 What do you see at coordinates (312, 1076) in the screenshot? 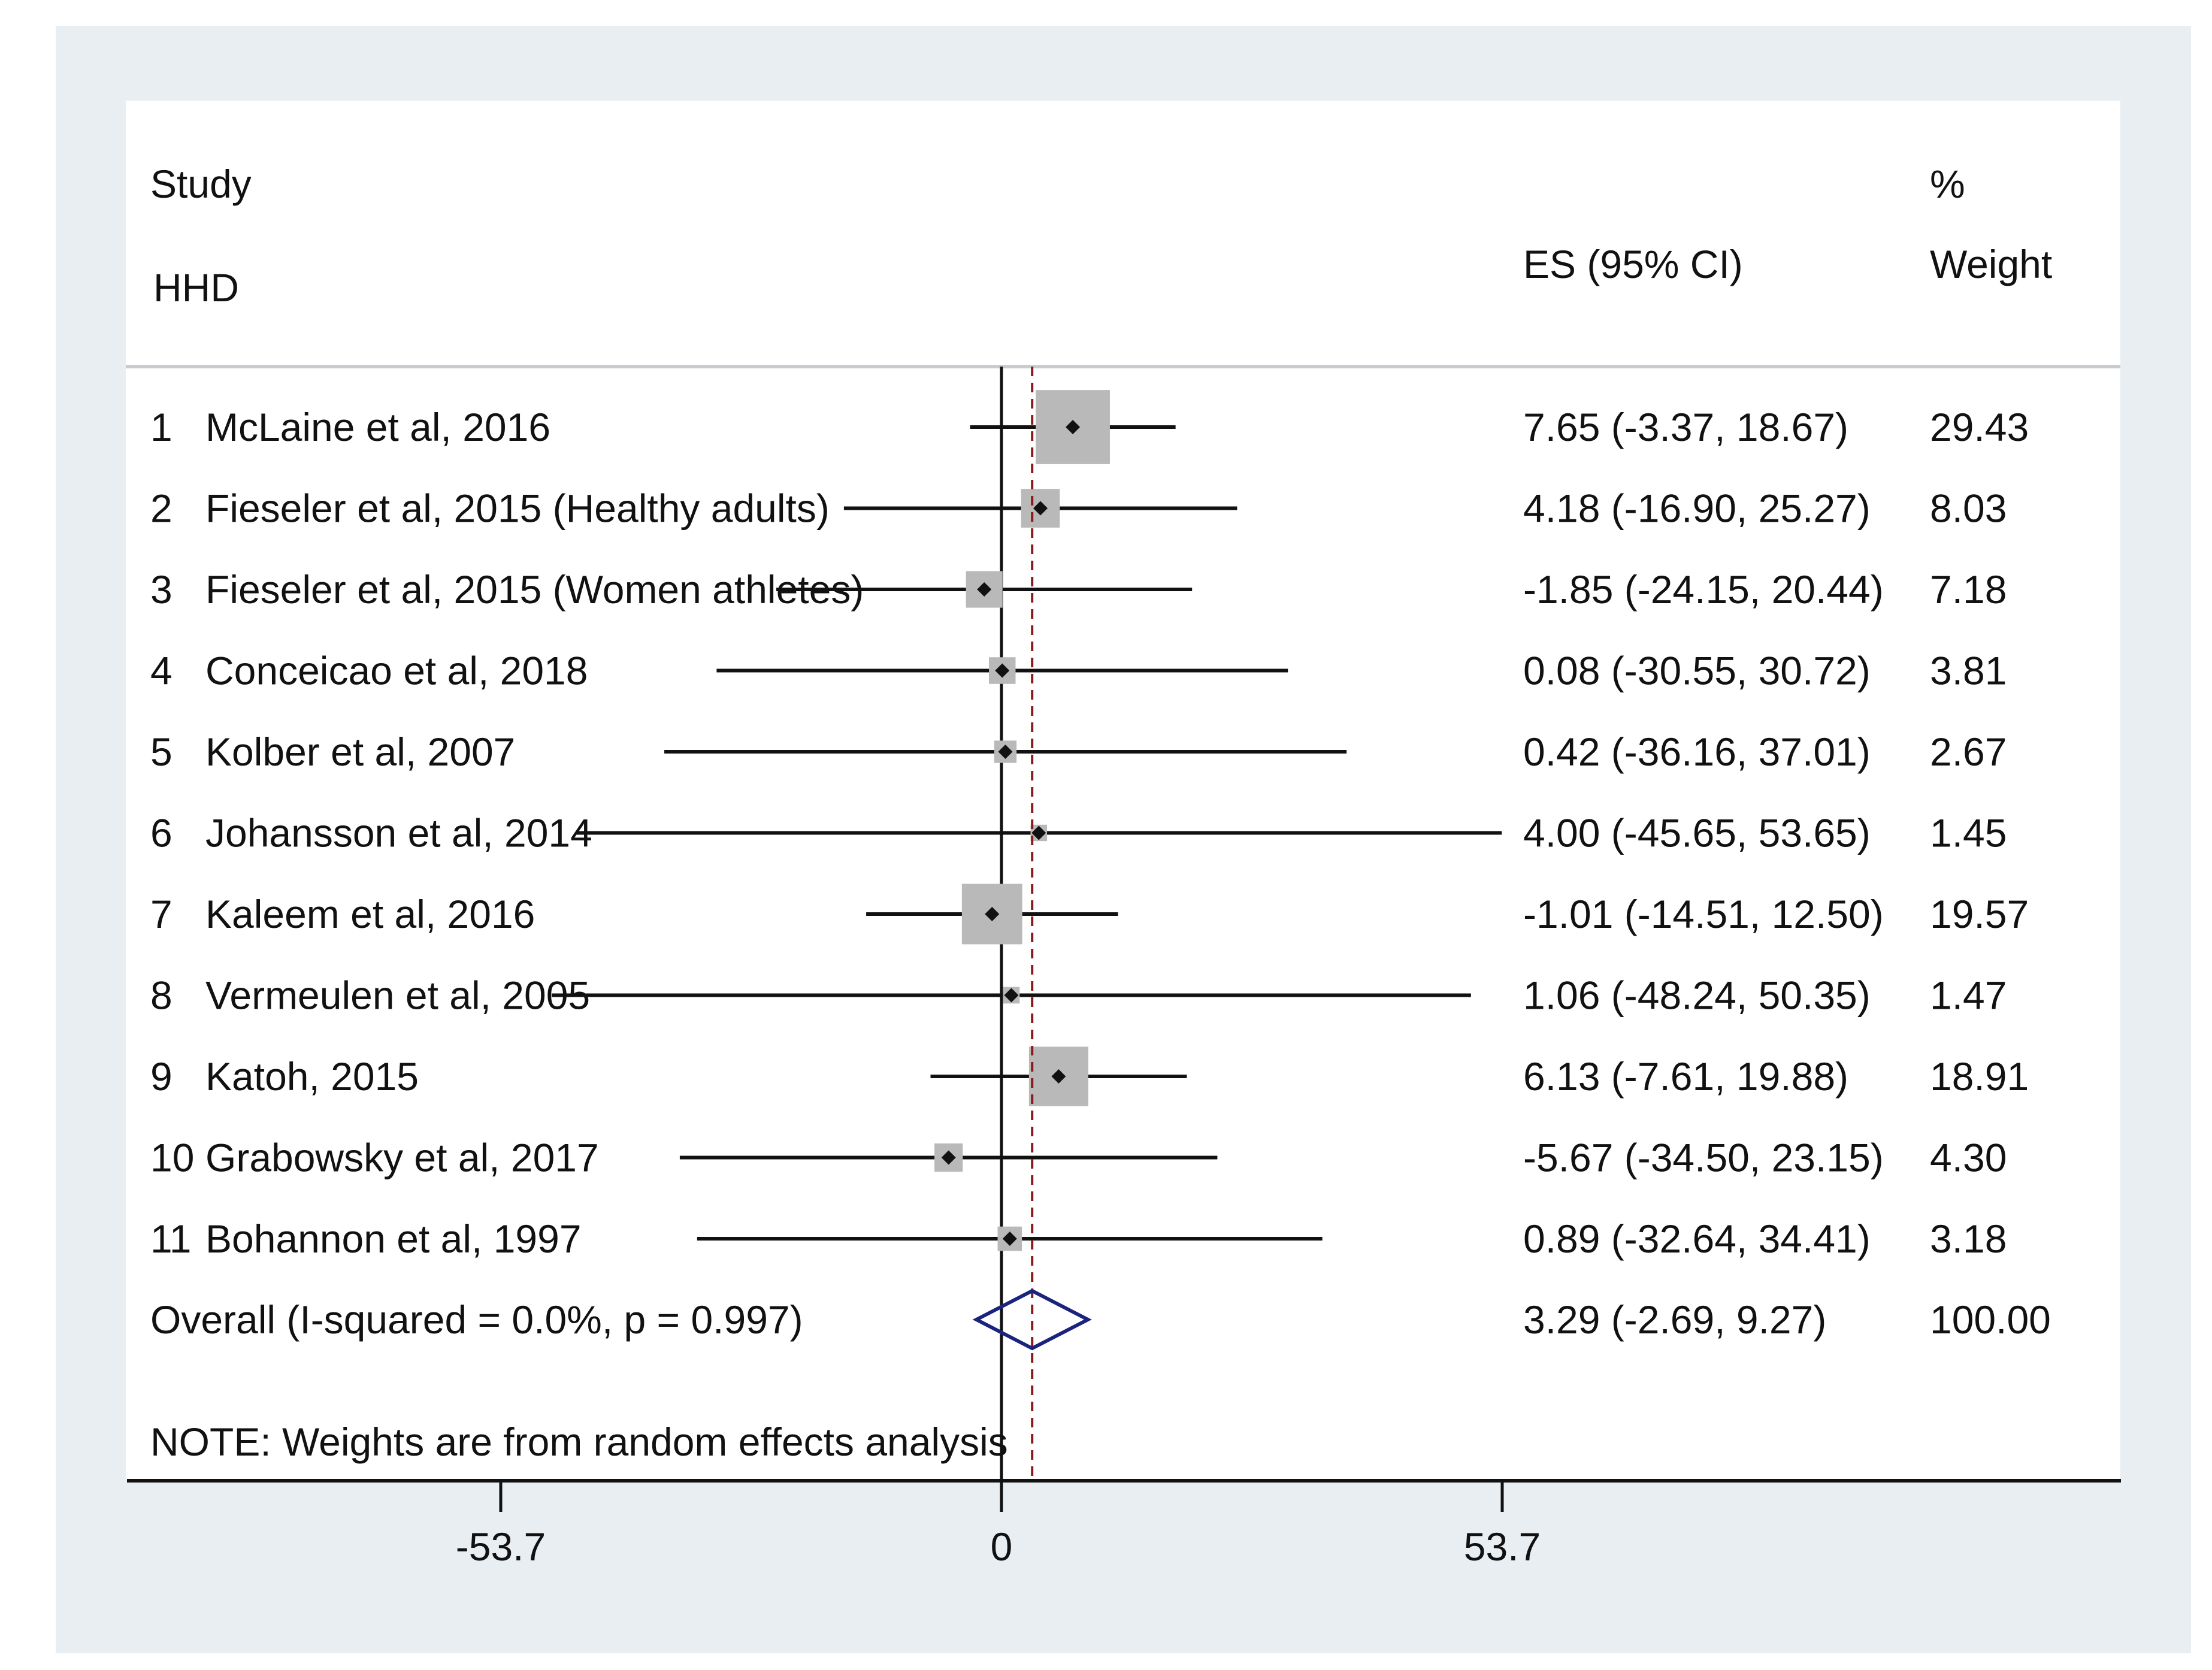
I see `study-name: Katoh, 2015` at bounding box center [312, 1076].